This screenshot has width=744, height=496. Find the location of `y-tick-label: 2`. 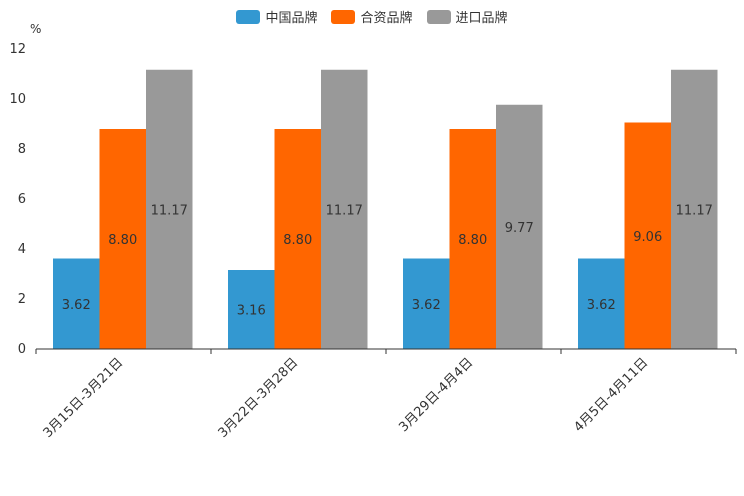

y-tick-label: 2 is located at coordinates (22, 299).